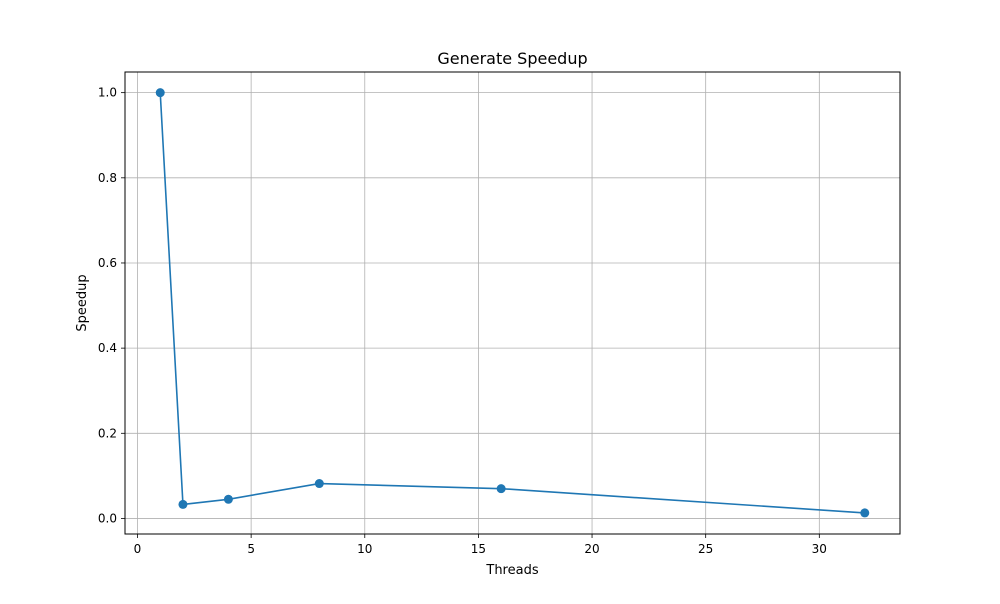  What do you see at coordinates (82, 302) in the screenshot?
I see `y-axis-label: Speedup` at bounding box center [82, 302].